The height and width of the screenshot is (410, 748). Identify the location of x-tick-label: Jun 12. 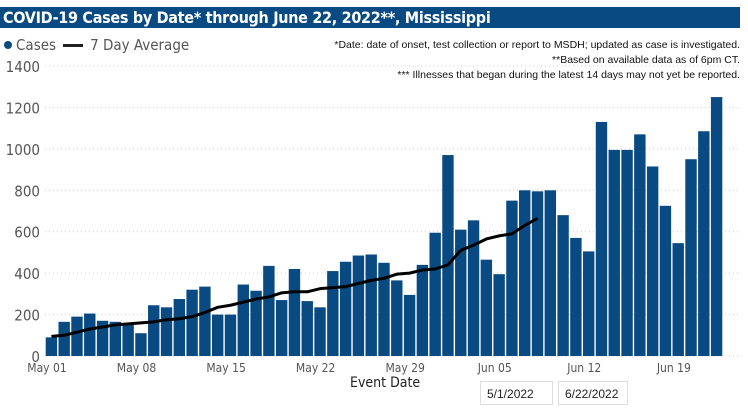
(583, 368).